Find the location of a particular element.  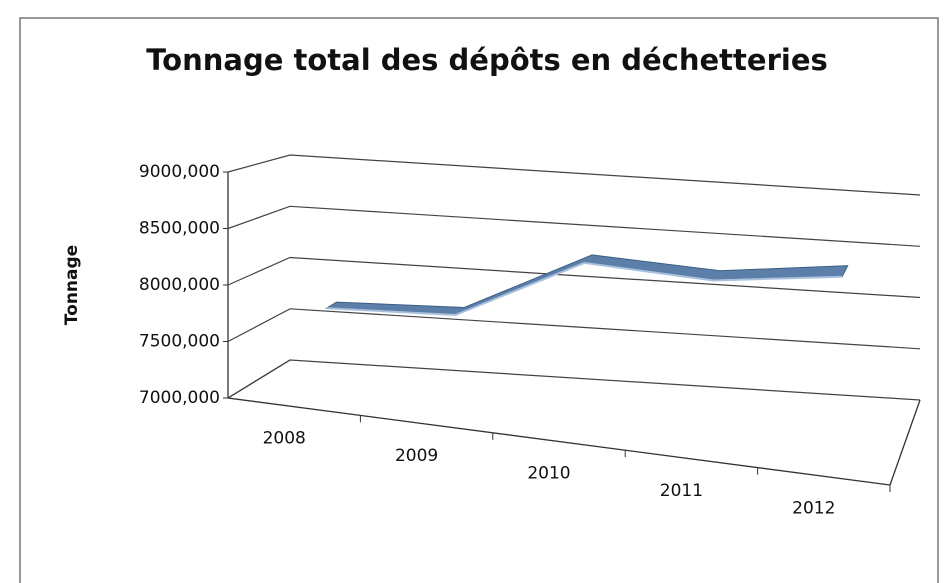

chart-title: Tonnage total des dépôts en déchetteries is located at coordinates (487, 60).